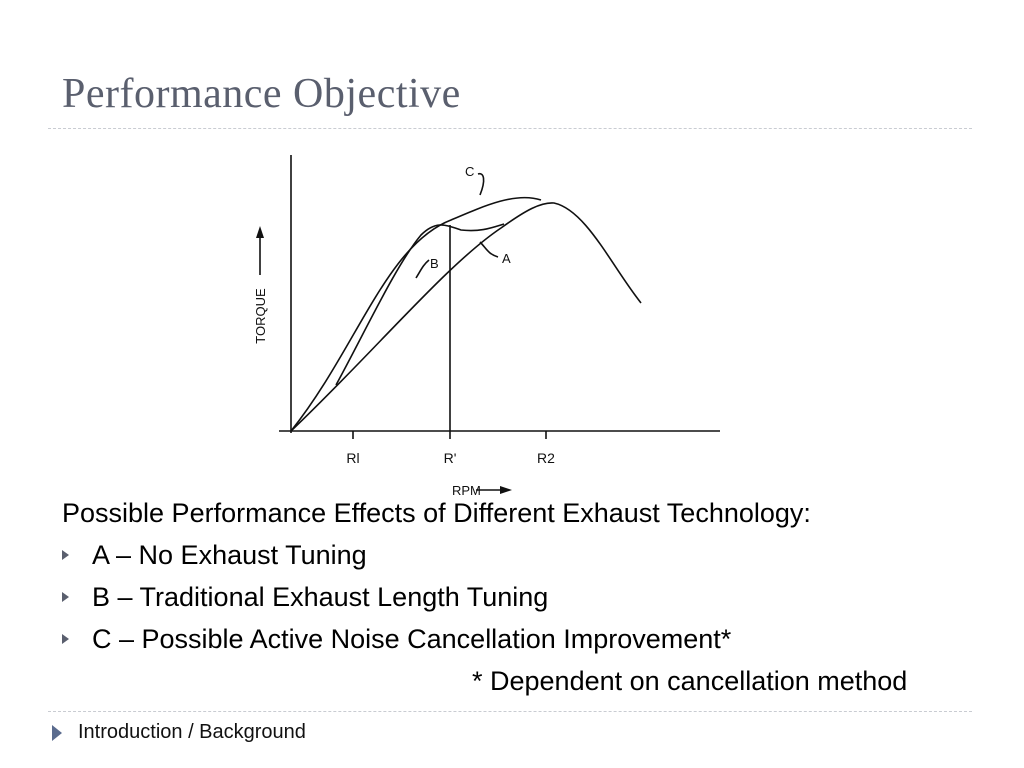  Describe the element at coordinates (506, 258) in the screenshot. I see `curve-label-a: A` at that location.